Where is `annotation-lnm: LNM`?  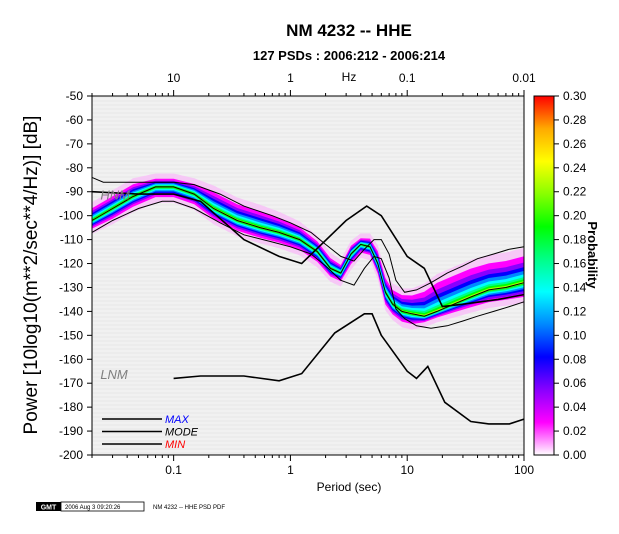 annotation-lnm: LNM is located at coordinates (114, 374).